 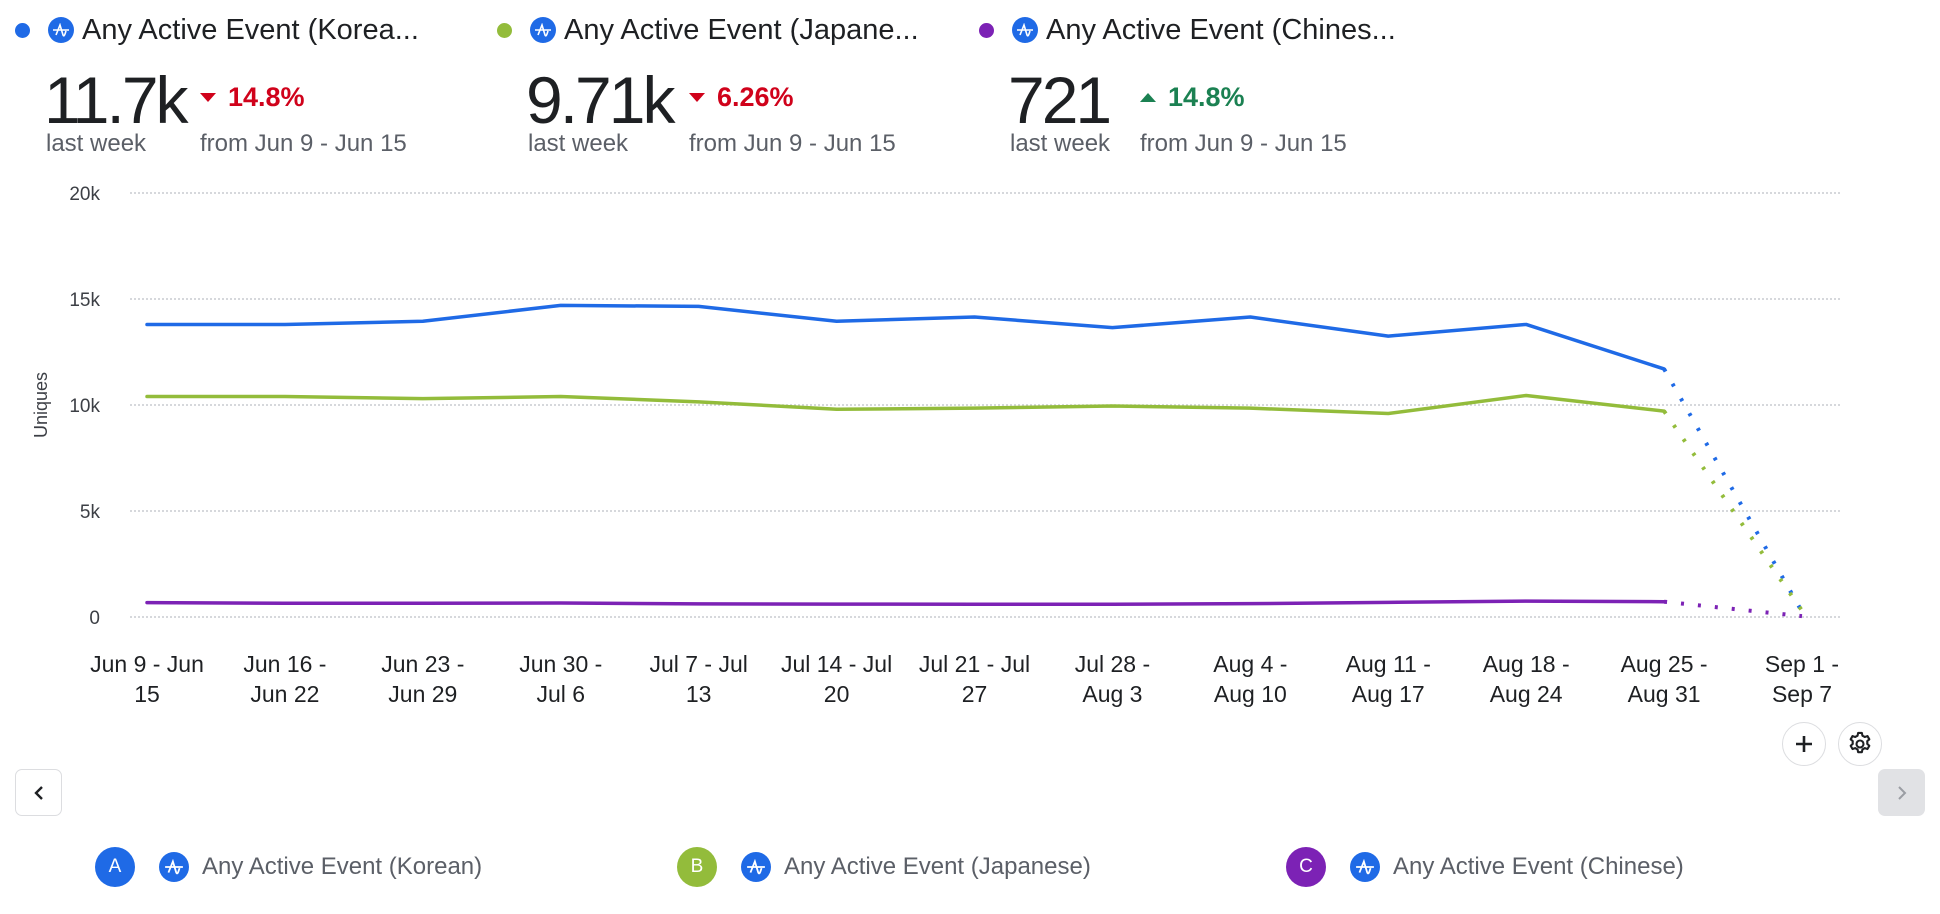 I want to click on y-axis-ticks: 0 5k 10k 15k 20k, so click(x=84, y=406).